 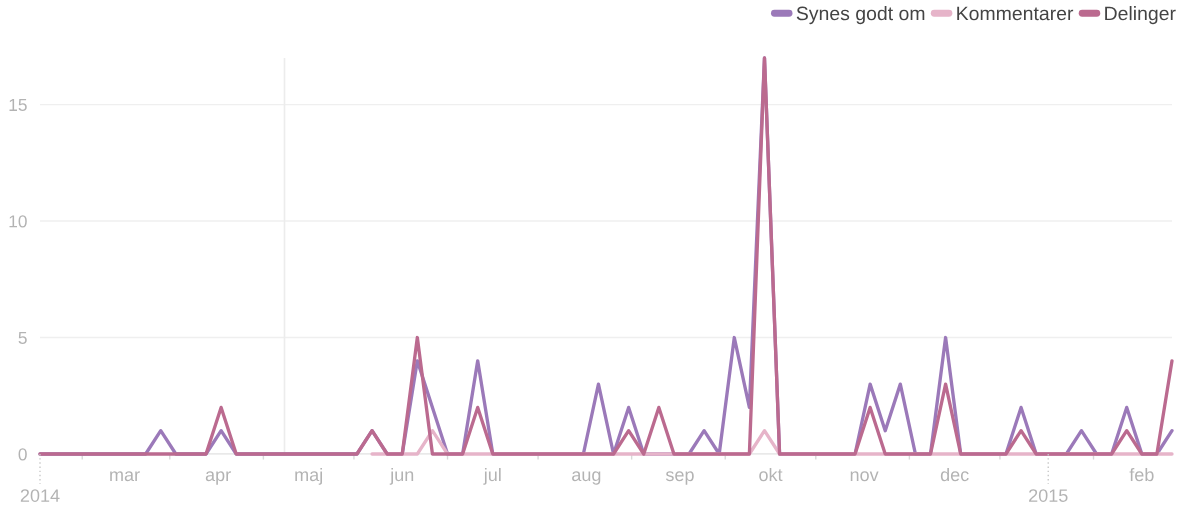 I want to click on x-tick-label: maj, so click(x=308, y=476).